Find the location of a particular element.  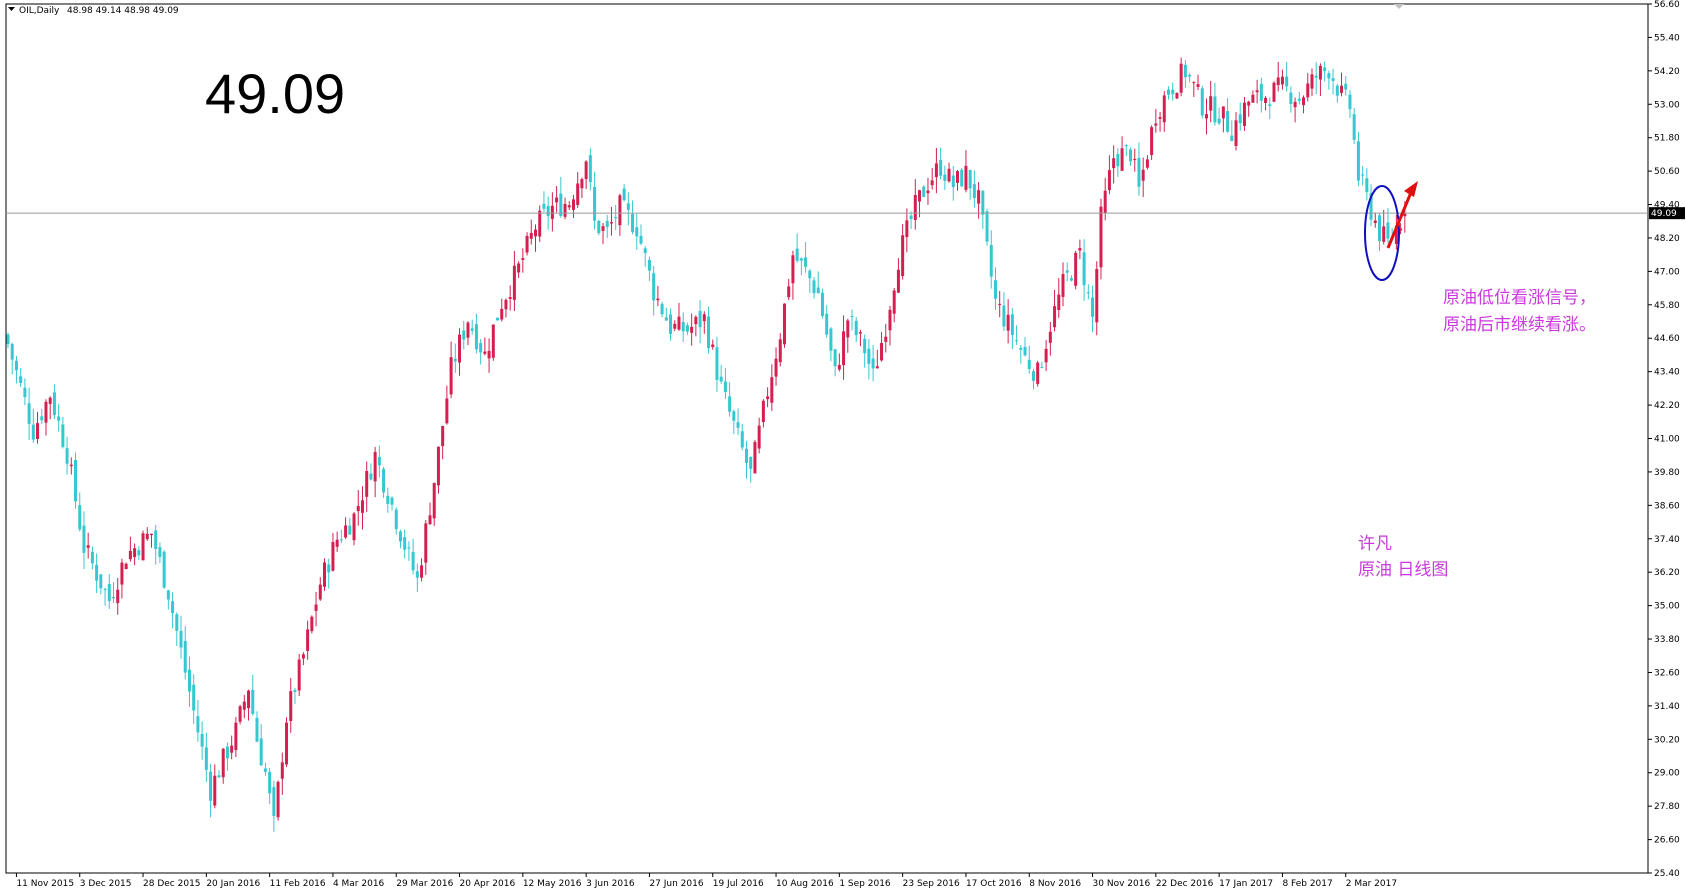

x-tick-label: 27 Jun 2016 is located at coordinates (676, 884).